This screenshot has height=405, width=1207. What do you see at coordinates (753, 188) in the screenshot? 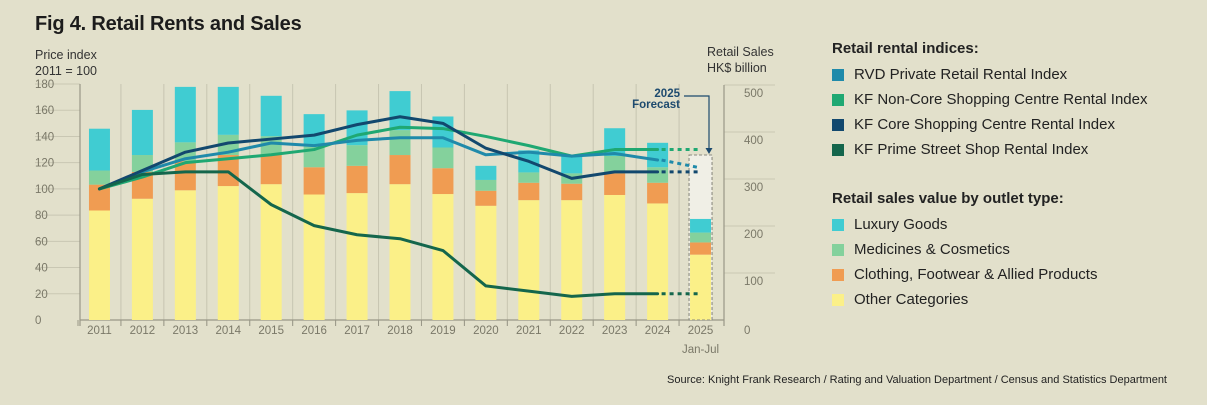
I see `right-tick-label: 300` at bounding box center [753, 188].